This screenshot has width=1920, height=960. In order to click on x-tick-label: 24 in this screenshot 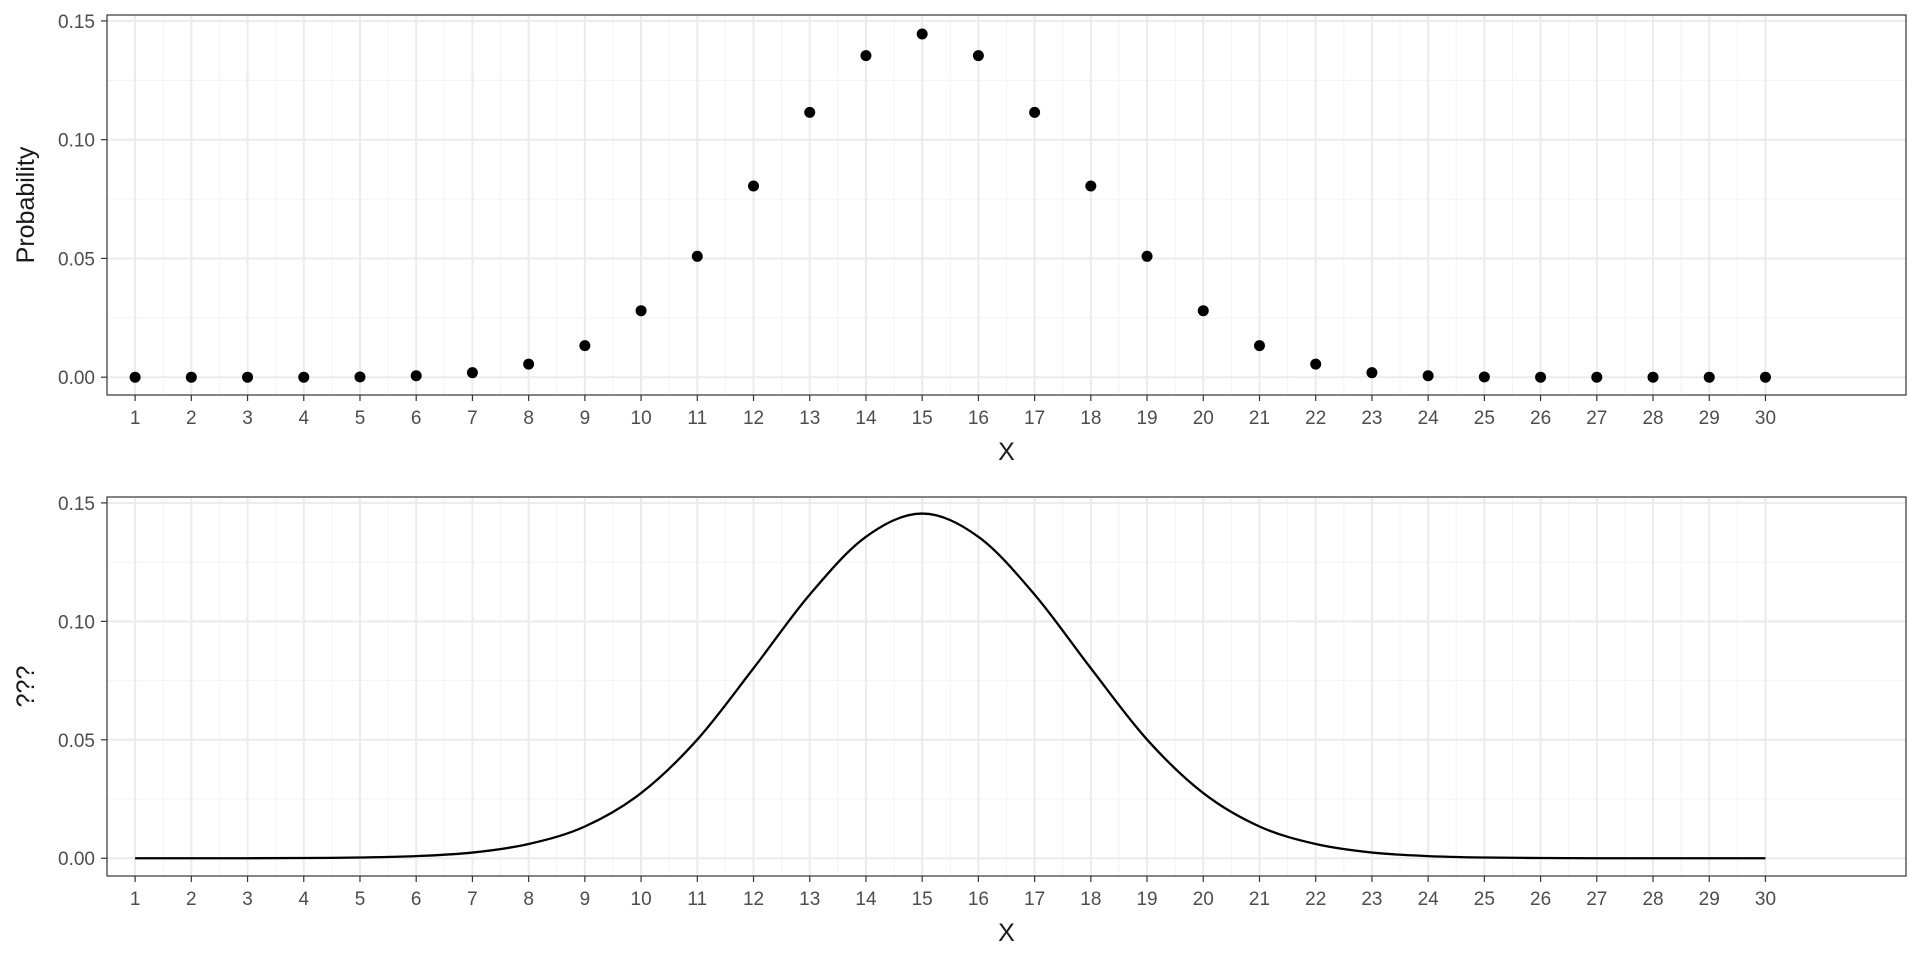, I will do `click(1429, 418)`.